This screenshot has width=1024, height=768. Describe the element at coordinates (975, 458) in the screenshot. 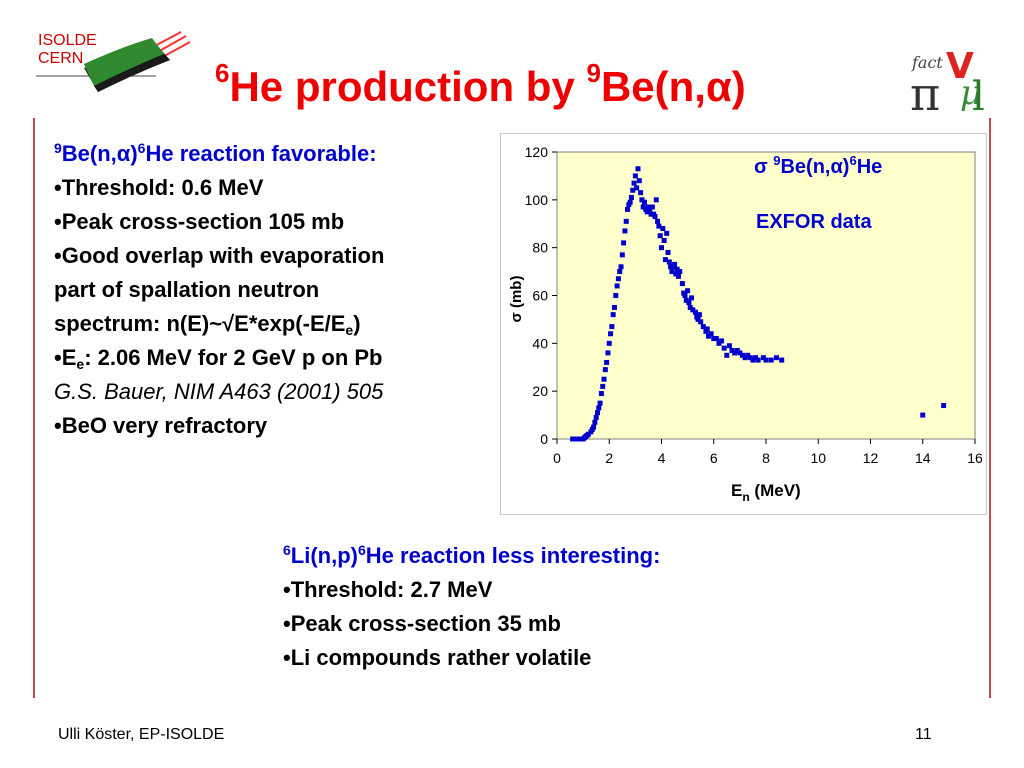

I see `x-tick-label: 16` at that location.